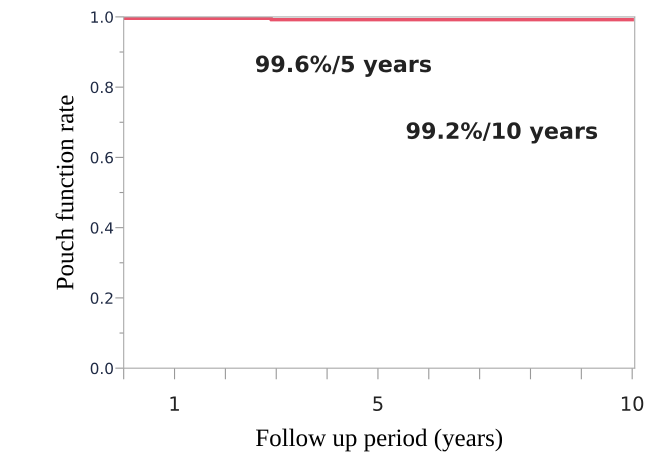  Describe the element at coordinates (633, 403) in the screenshot. I see `x-tick-label: 10` at that location.